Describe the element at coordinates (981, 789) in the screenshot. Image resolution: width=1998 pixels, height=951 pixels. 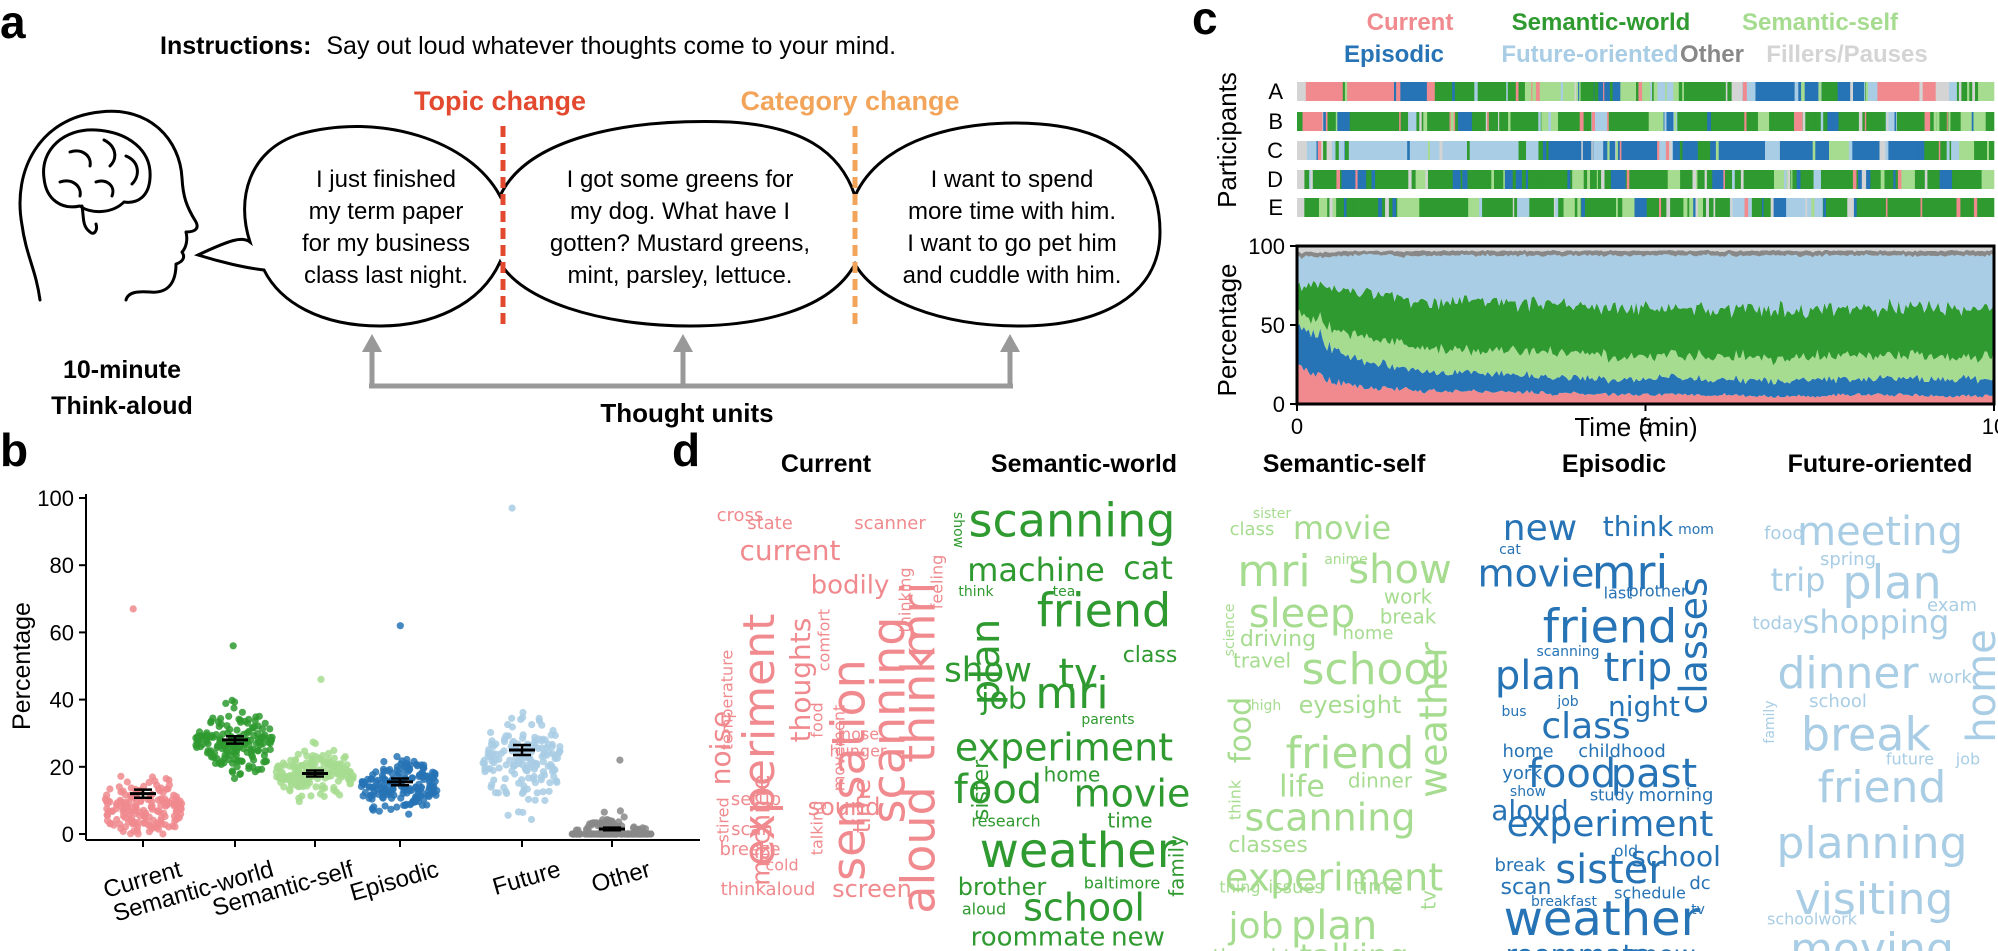
I see `d-word: sister` at that location.